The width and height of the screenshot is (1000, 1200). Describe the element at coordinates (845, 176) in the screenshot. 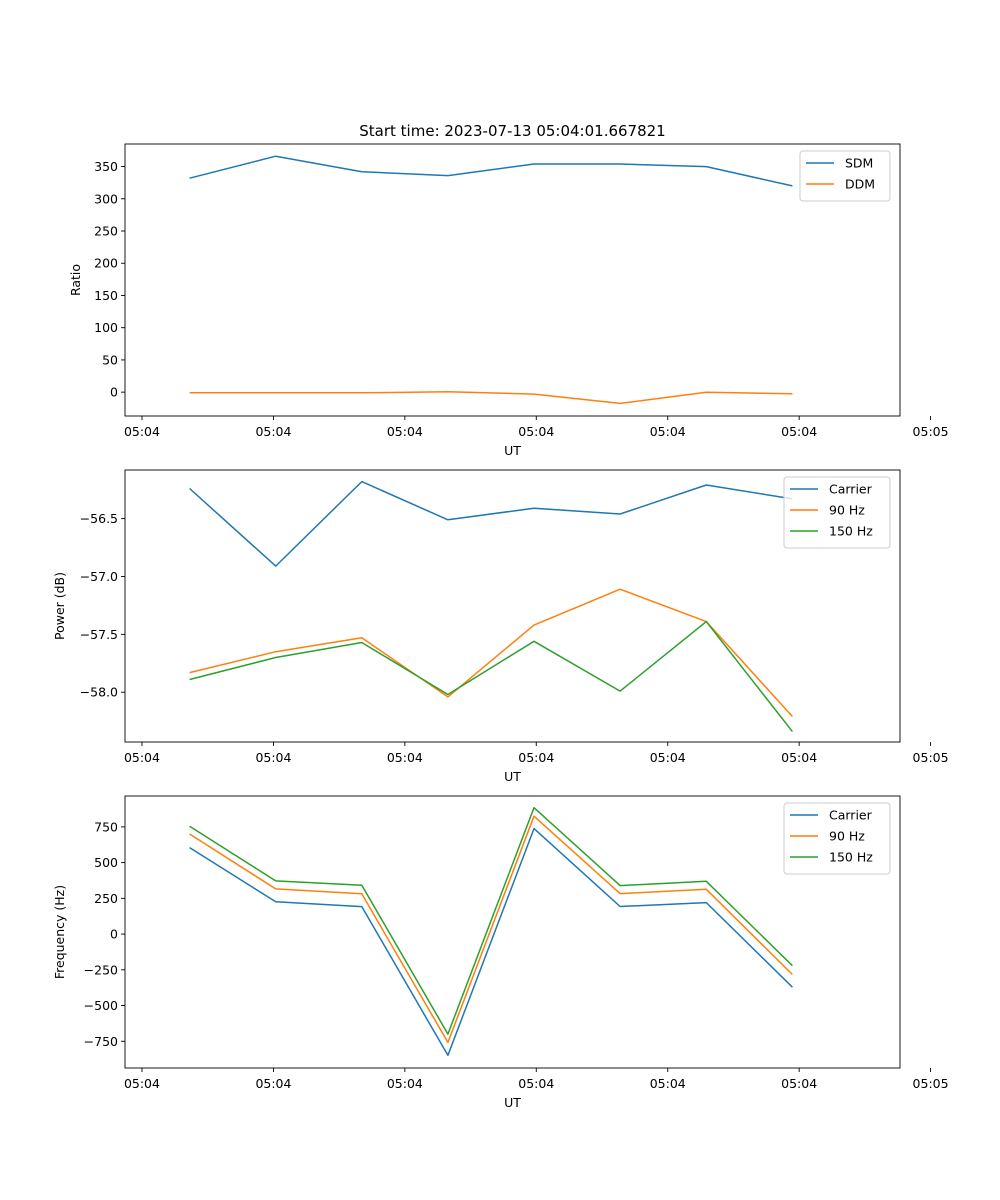

I see `legend: SDM DDM` at that location.